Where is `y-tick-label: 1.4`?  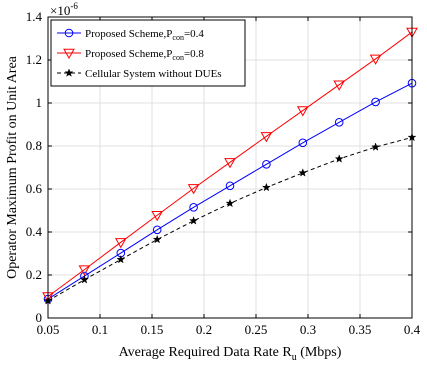
y-tick-label: 1.4 is located at coordinates (34, 16).